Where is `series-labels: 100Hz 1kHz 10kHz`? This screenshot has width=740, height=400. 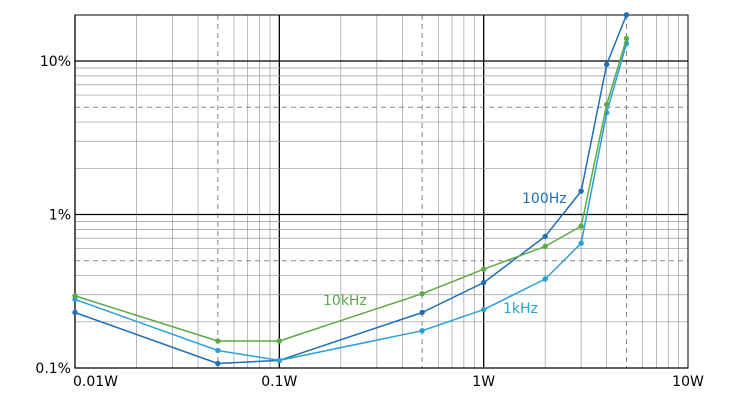 series-labels: 100Hz 1kHz 10kHz is located at coordinates (445, 254).